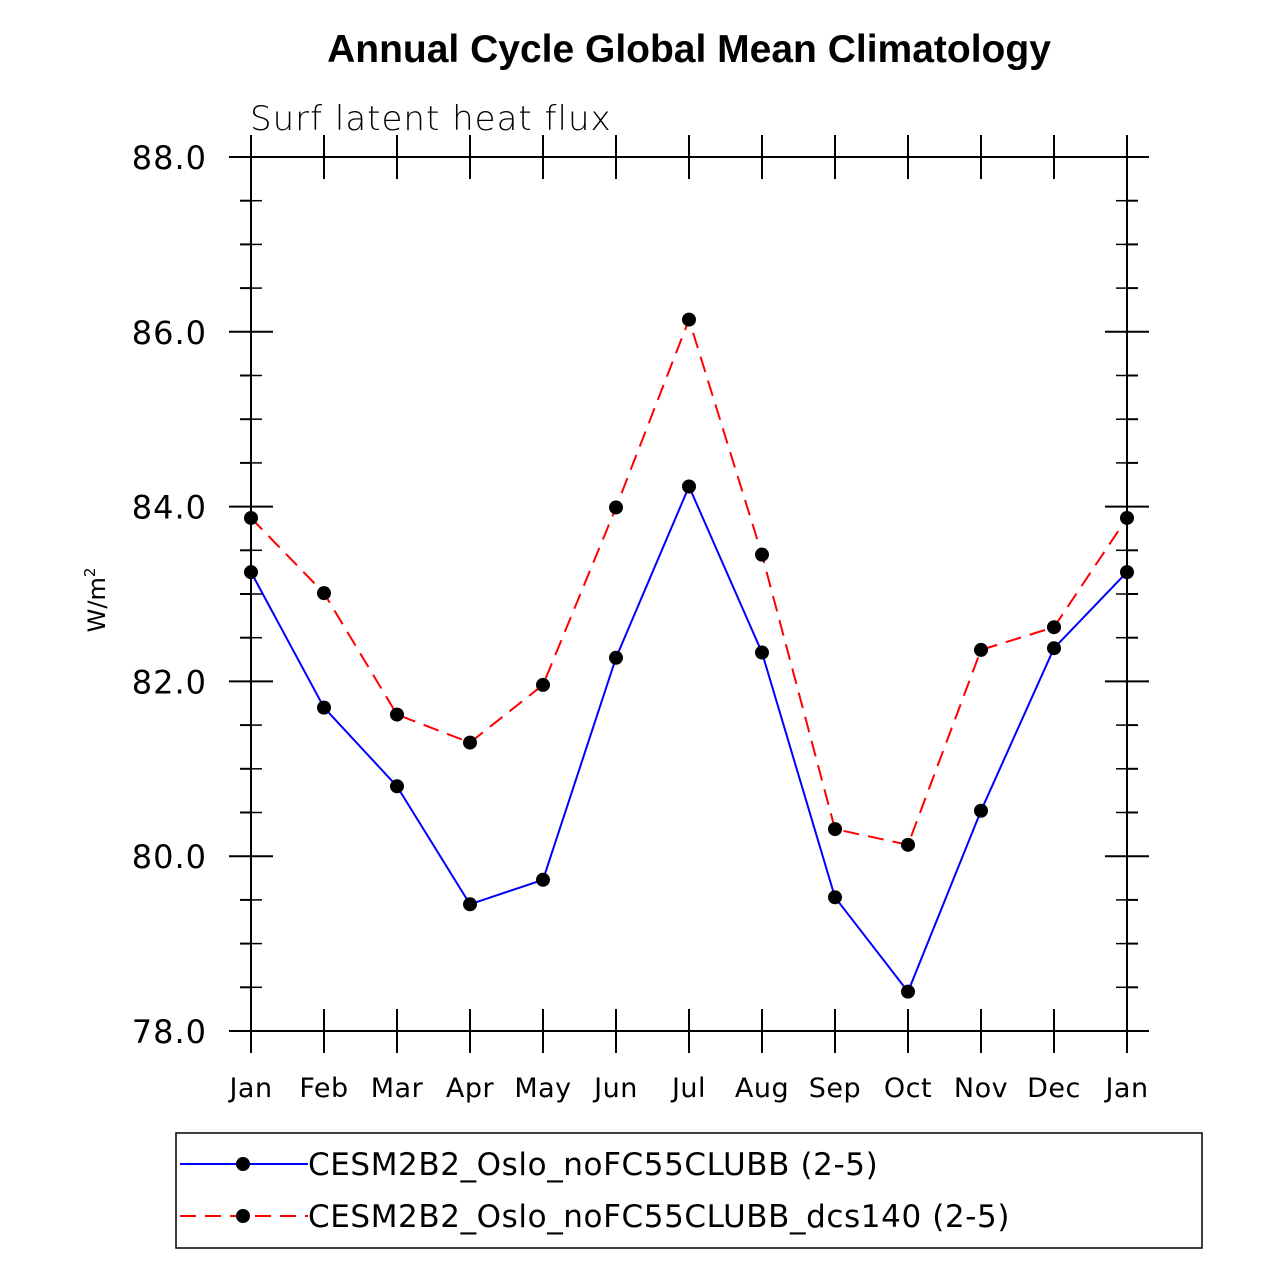 Image resolution: width=1279 pixels, height=1279 pixels. Describe the element at coordinates (169, 508) in the screenshot. I see `y-tick-label: 84.0` at that location.